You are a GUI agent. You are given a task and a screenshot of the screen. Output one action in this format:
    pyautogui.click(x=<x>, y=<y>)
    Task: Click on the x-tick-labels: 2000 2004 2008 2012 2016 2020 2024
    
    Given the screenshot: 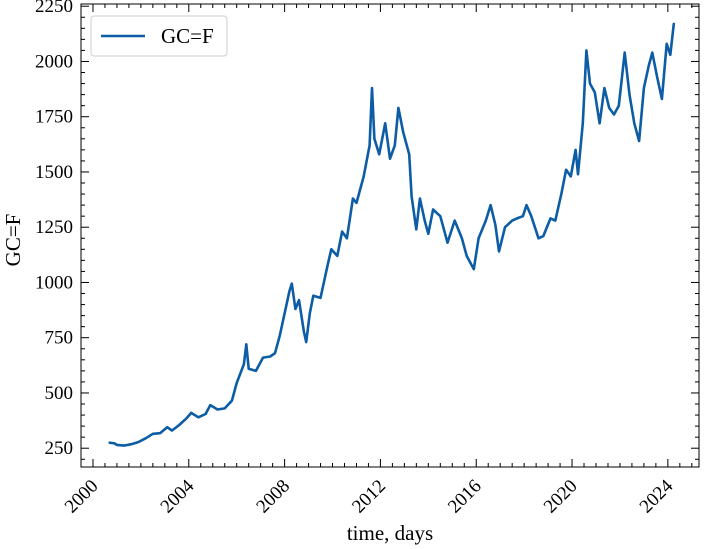 What is the action you would take?
    pyautogui.click(x=369, y=496)
    